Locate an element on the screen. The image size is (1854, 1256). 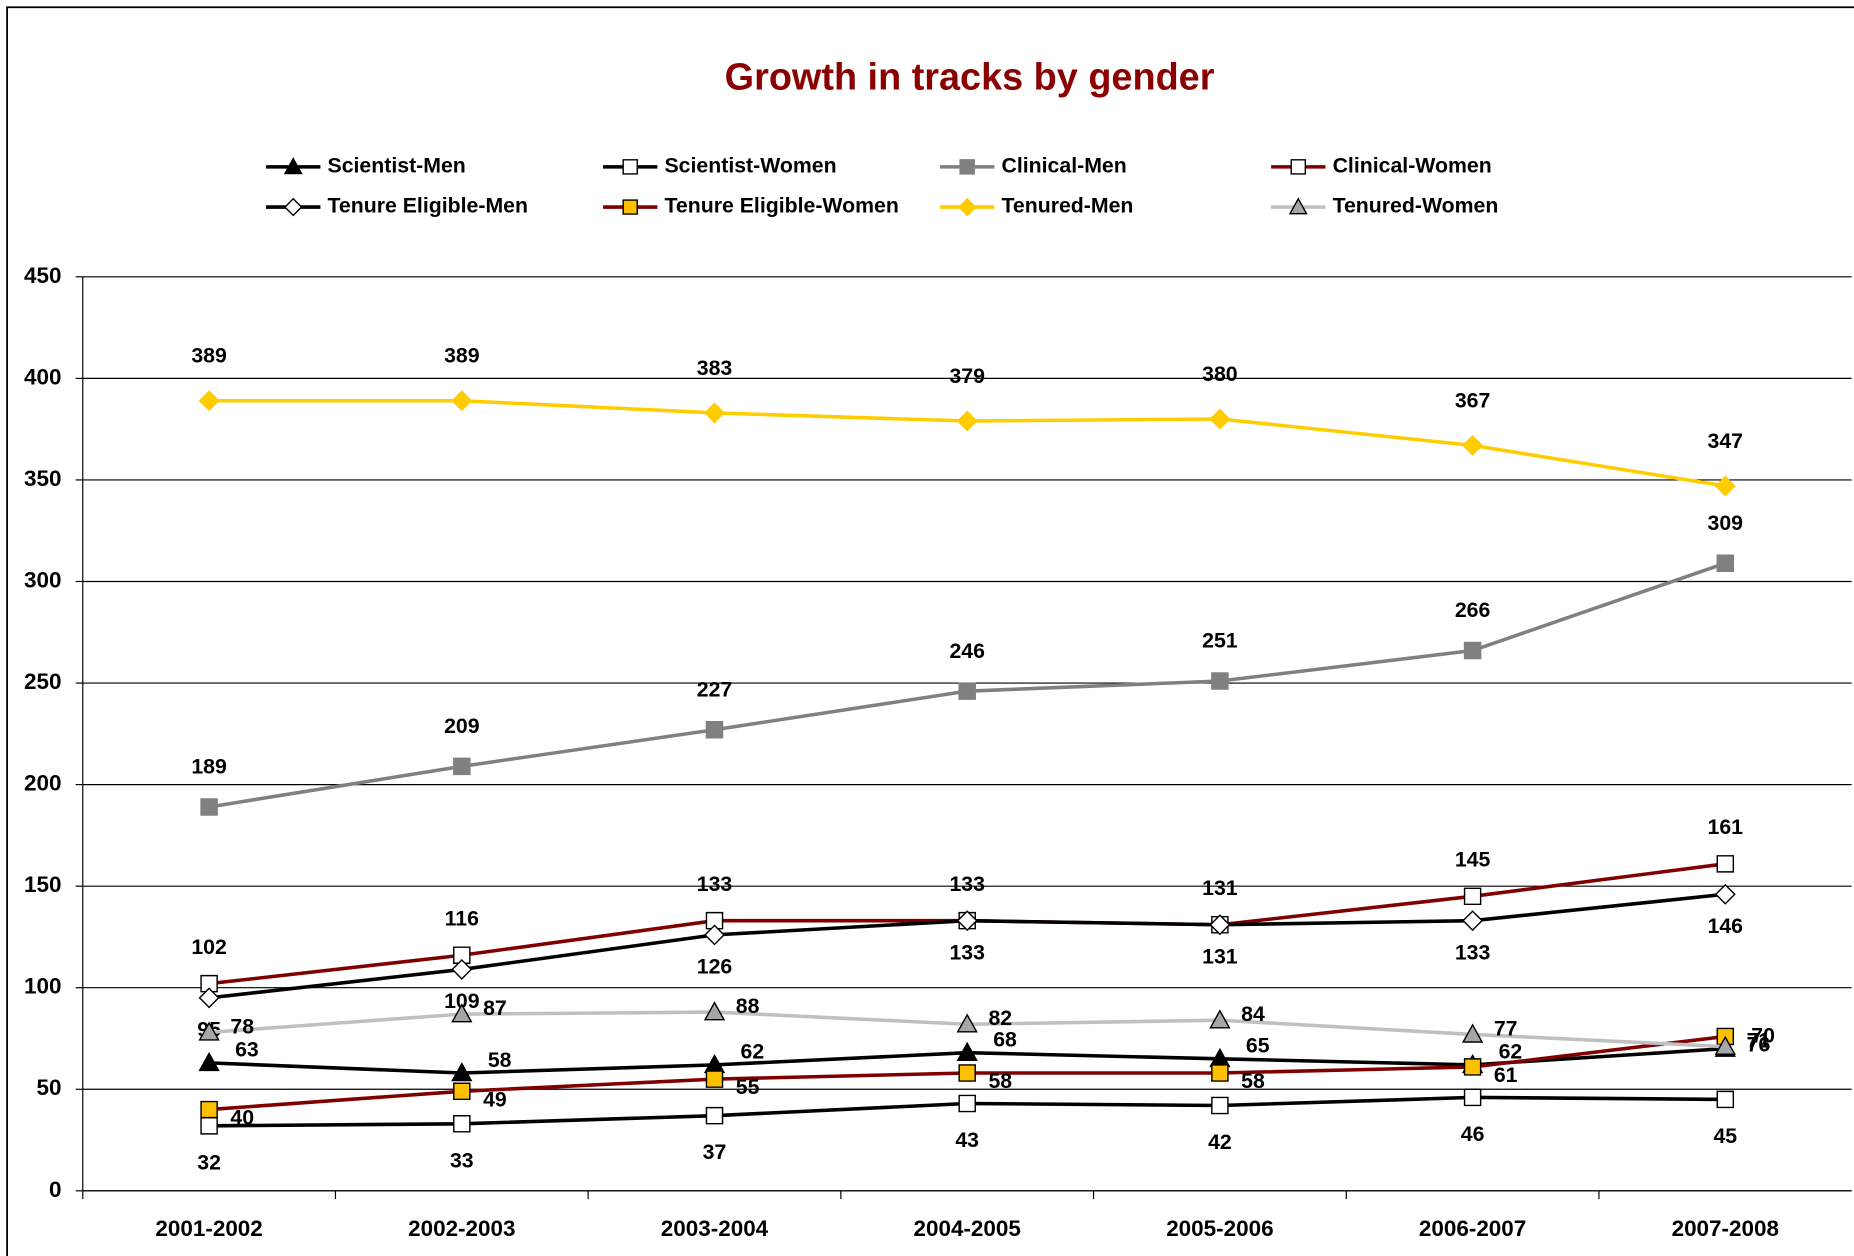
y-tick-label: 100 is located at coordinates (42, 986).